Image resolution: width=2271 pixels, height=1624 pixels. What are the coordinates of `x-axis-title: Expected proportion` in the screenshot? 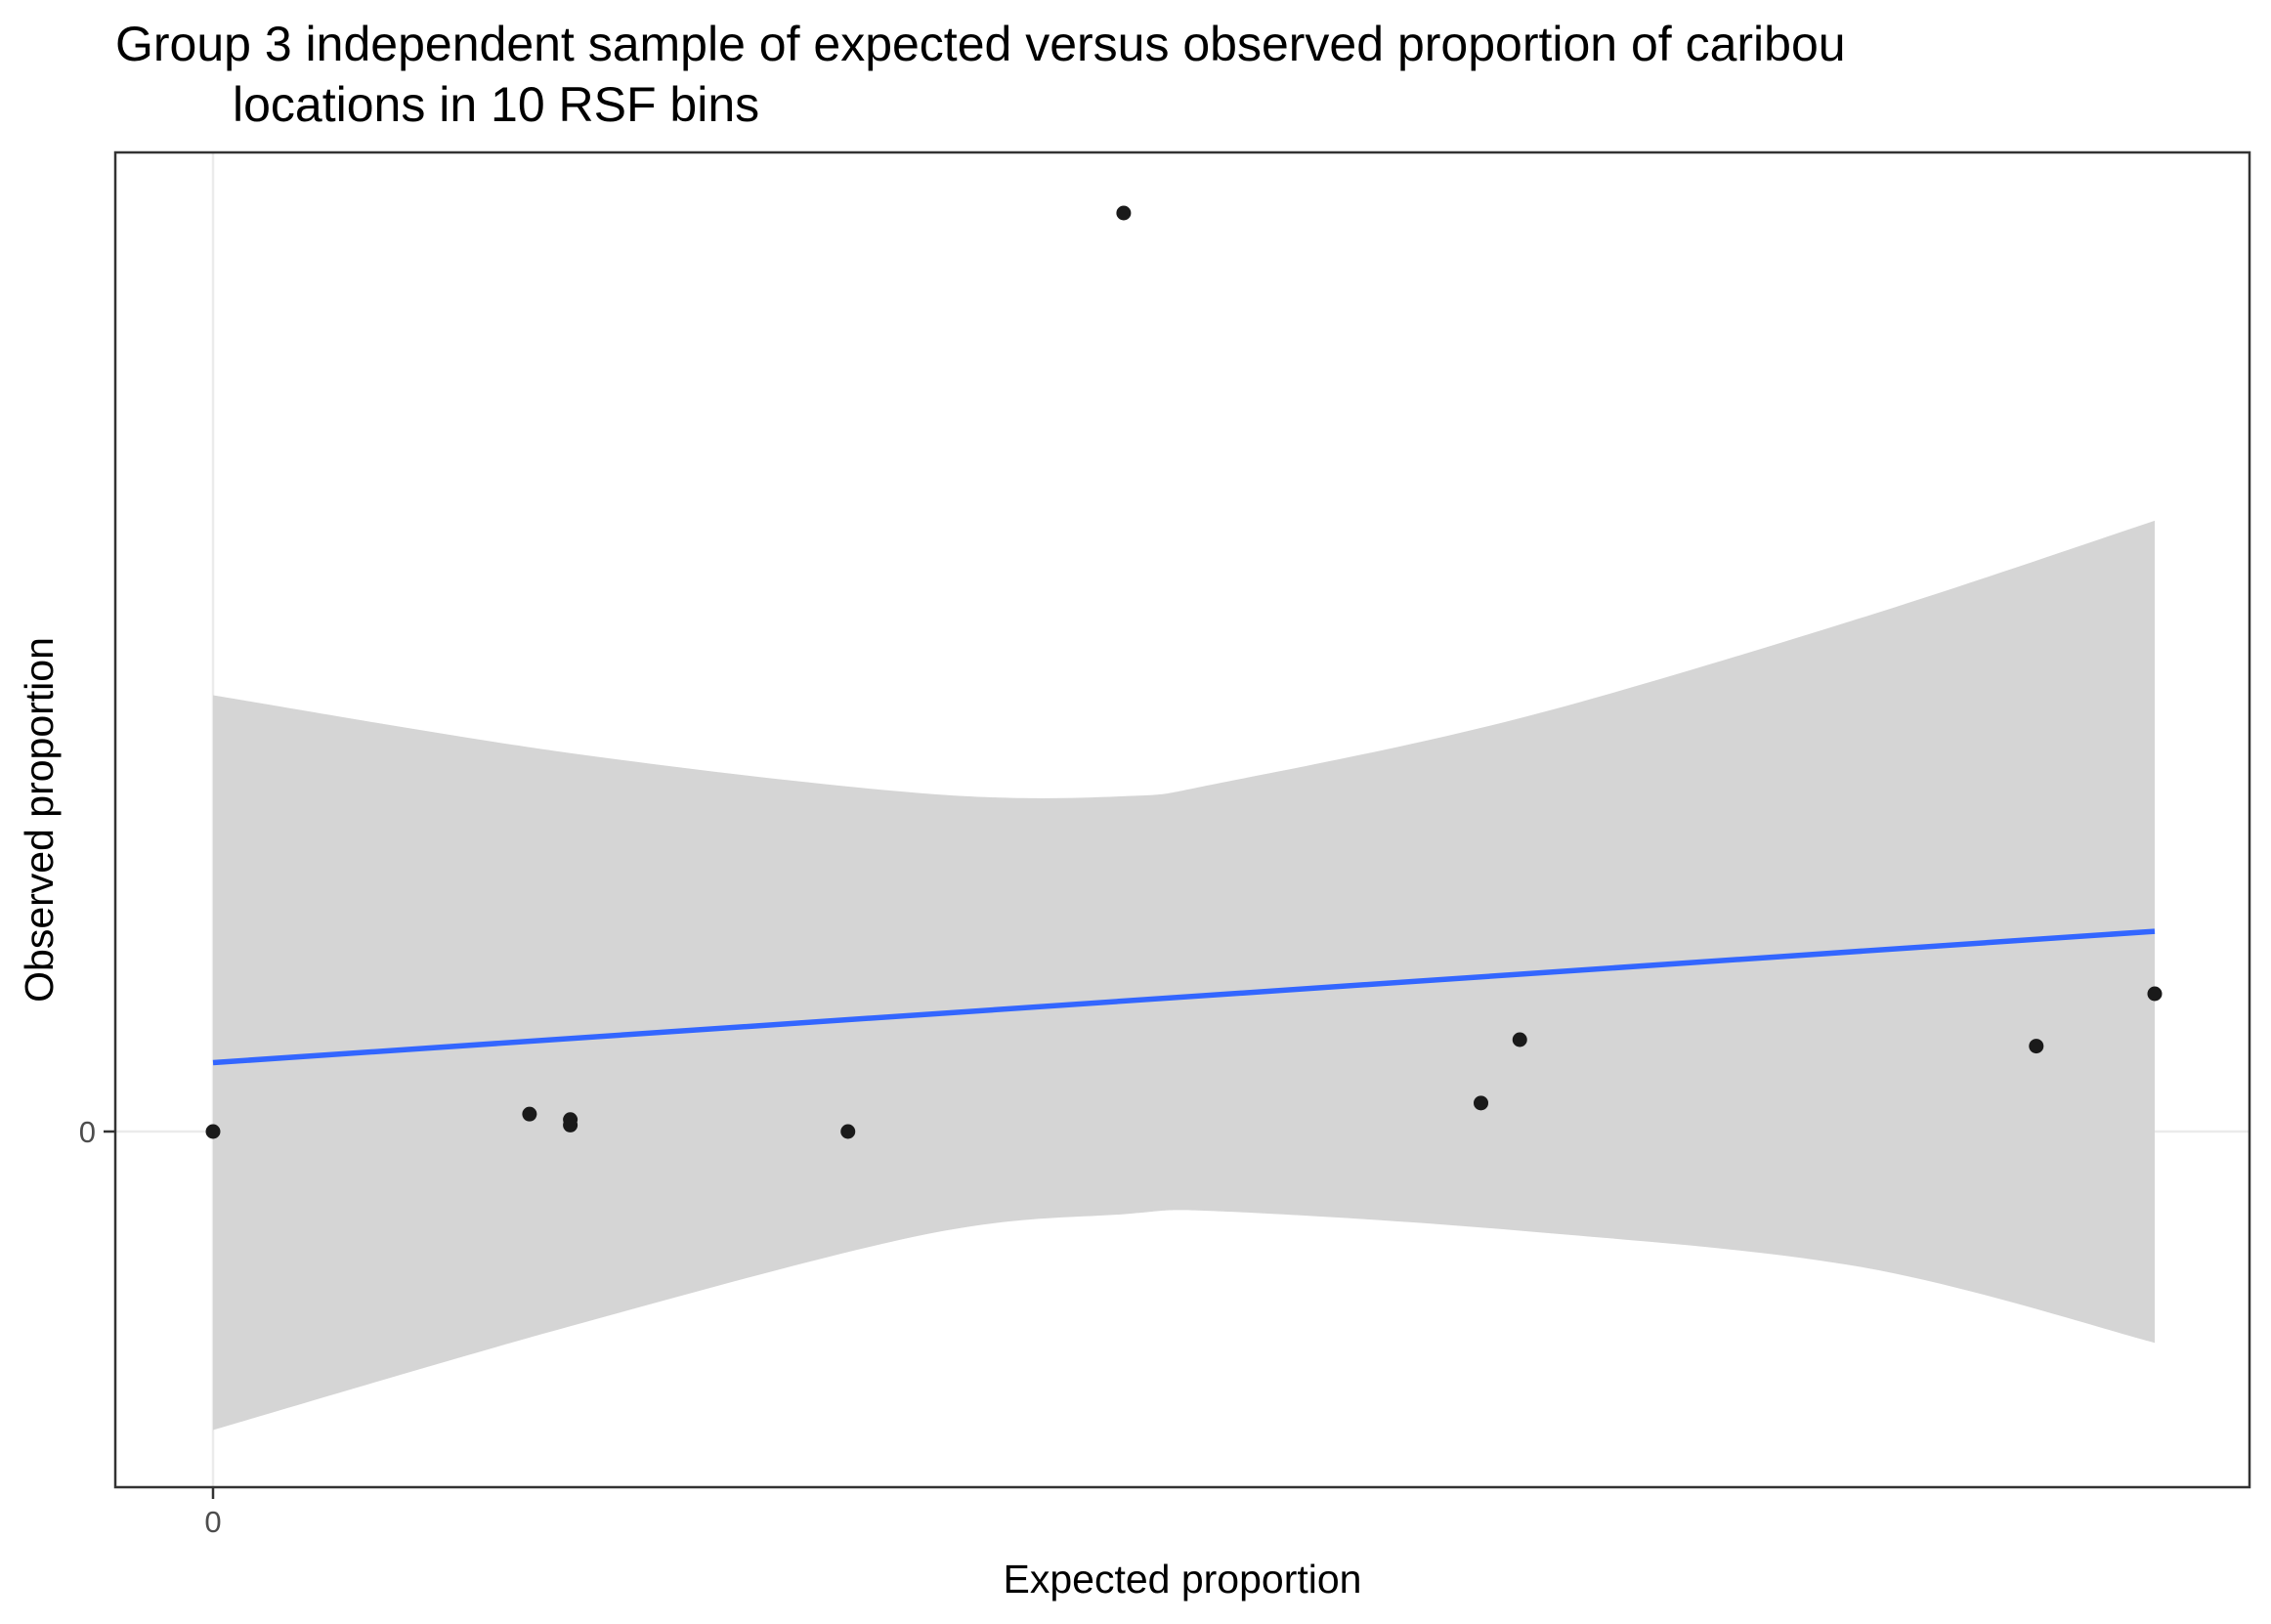 It's located at (1183, 1580).